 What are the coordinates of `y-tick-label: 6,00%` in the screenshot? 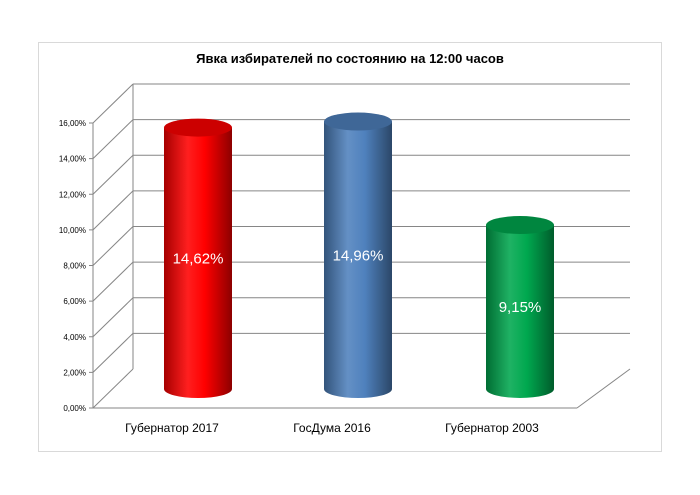 It's located at (74, 301).